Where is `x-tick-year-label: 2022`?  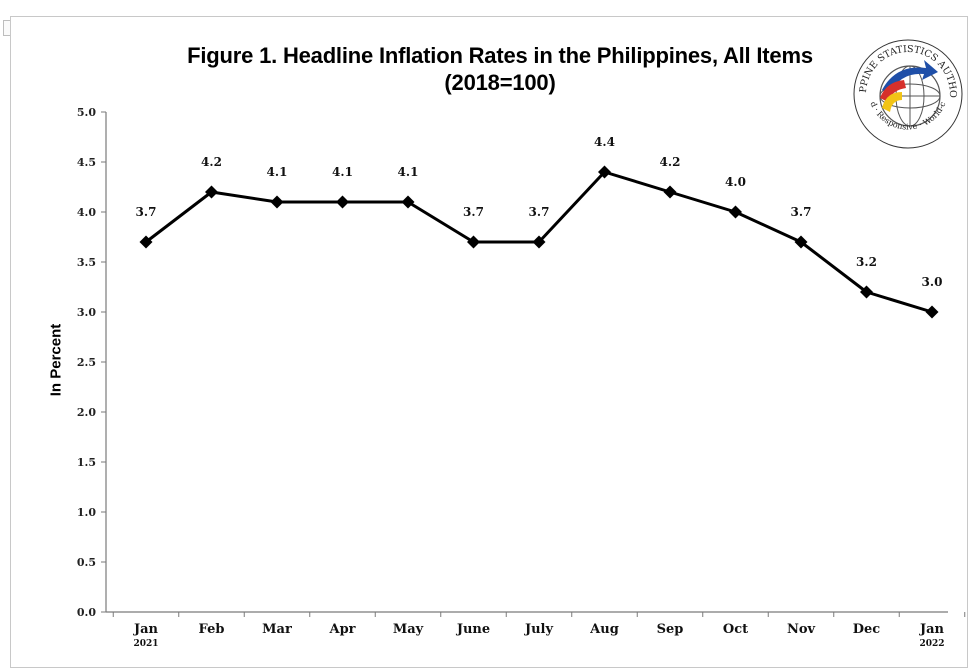
x-tick-year-label: 2022 is located at coordinates (931, 644).